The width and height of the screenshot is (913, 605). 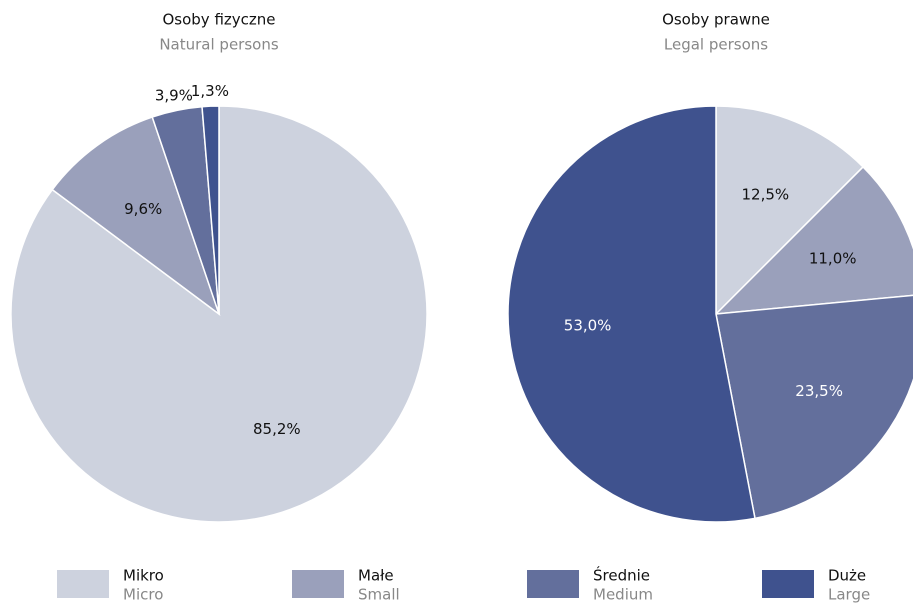 What do you see at coordinates (210, 91) in the screenshot?
I see `value-label: 1,3%` at bounding box center [210, 91].